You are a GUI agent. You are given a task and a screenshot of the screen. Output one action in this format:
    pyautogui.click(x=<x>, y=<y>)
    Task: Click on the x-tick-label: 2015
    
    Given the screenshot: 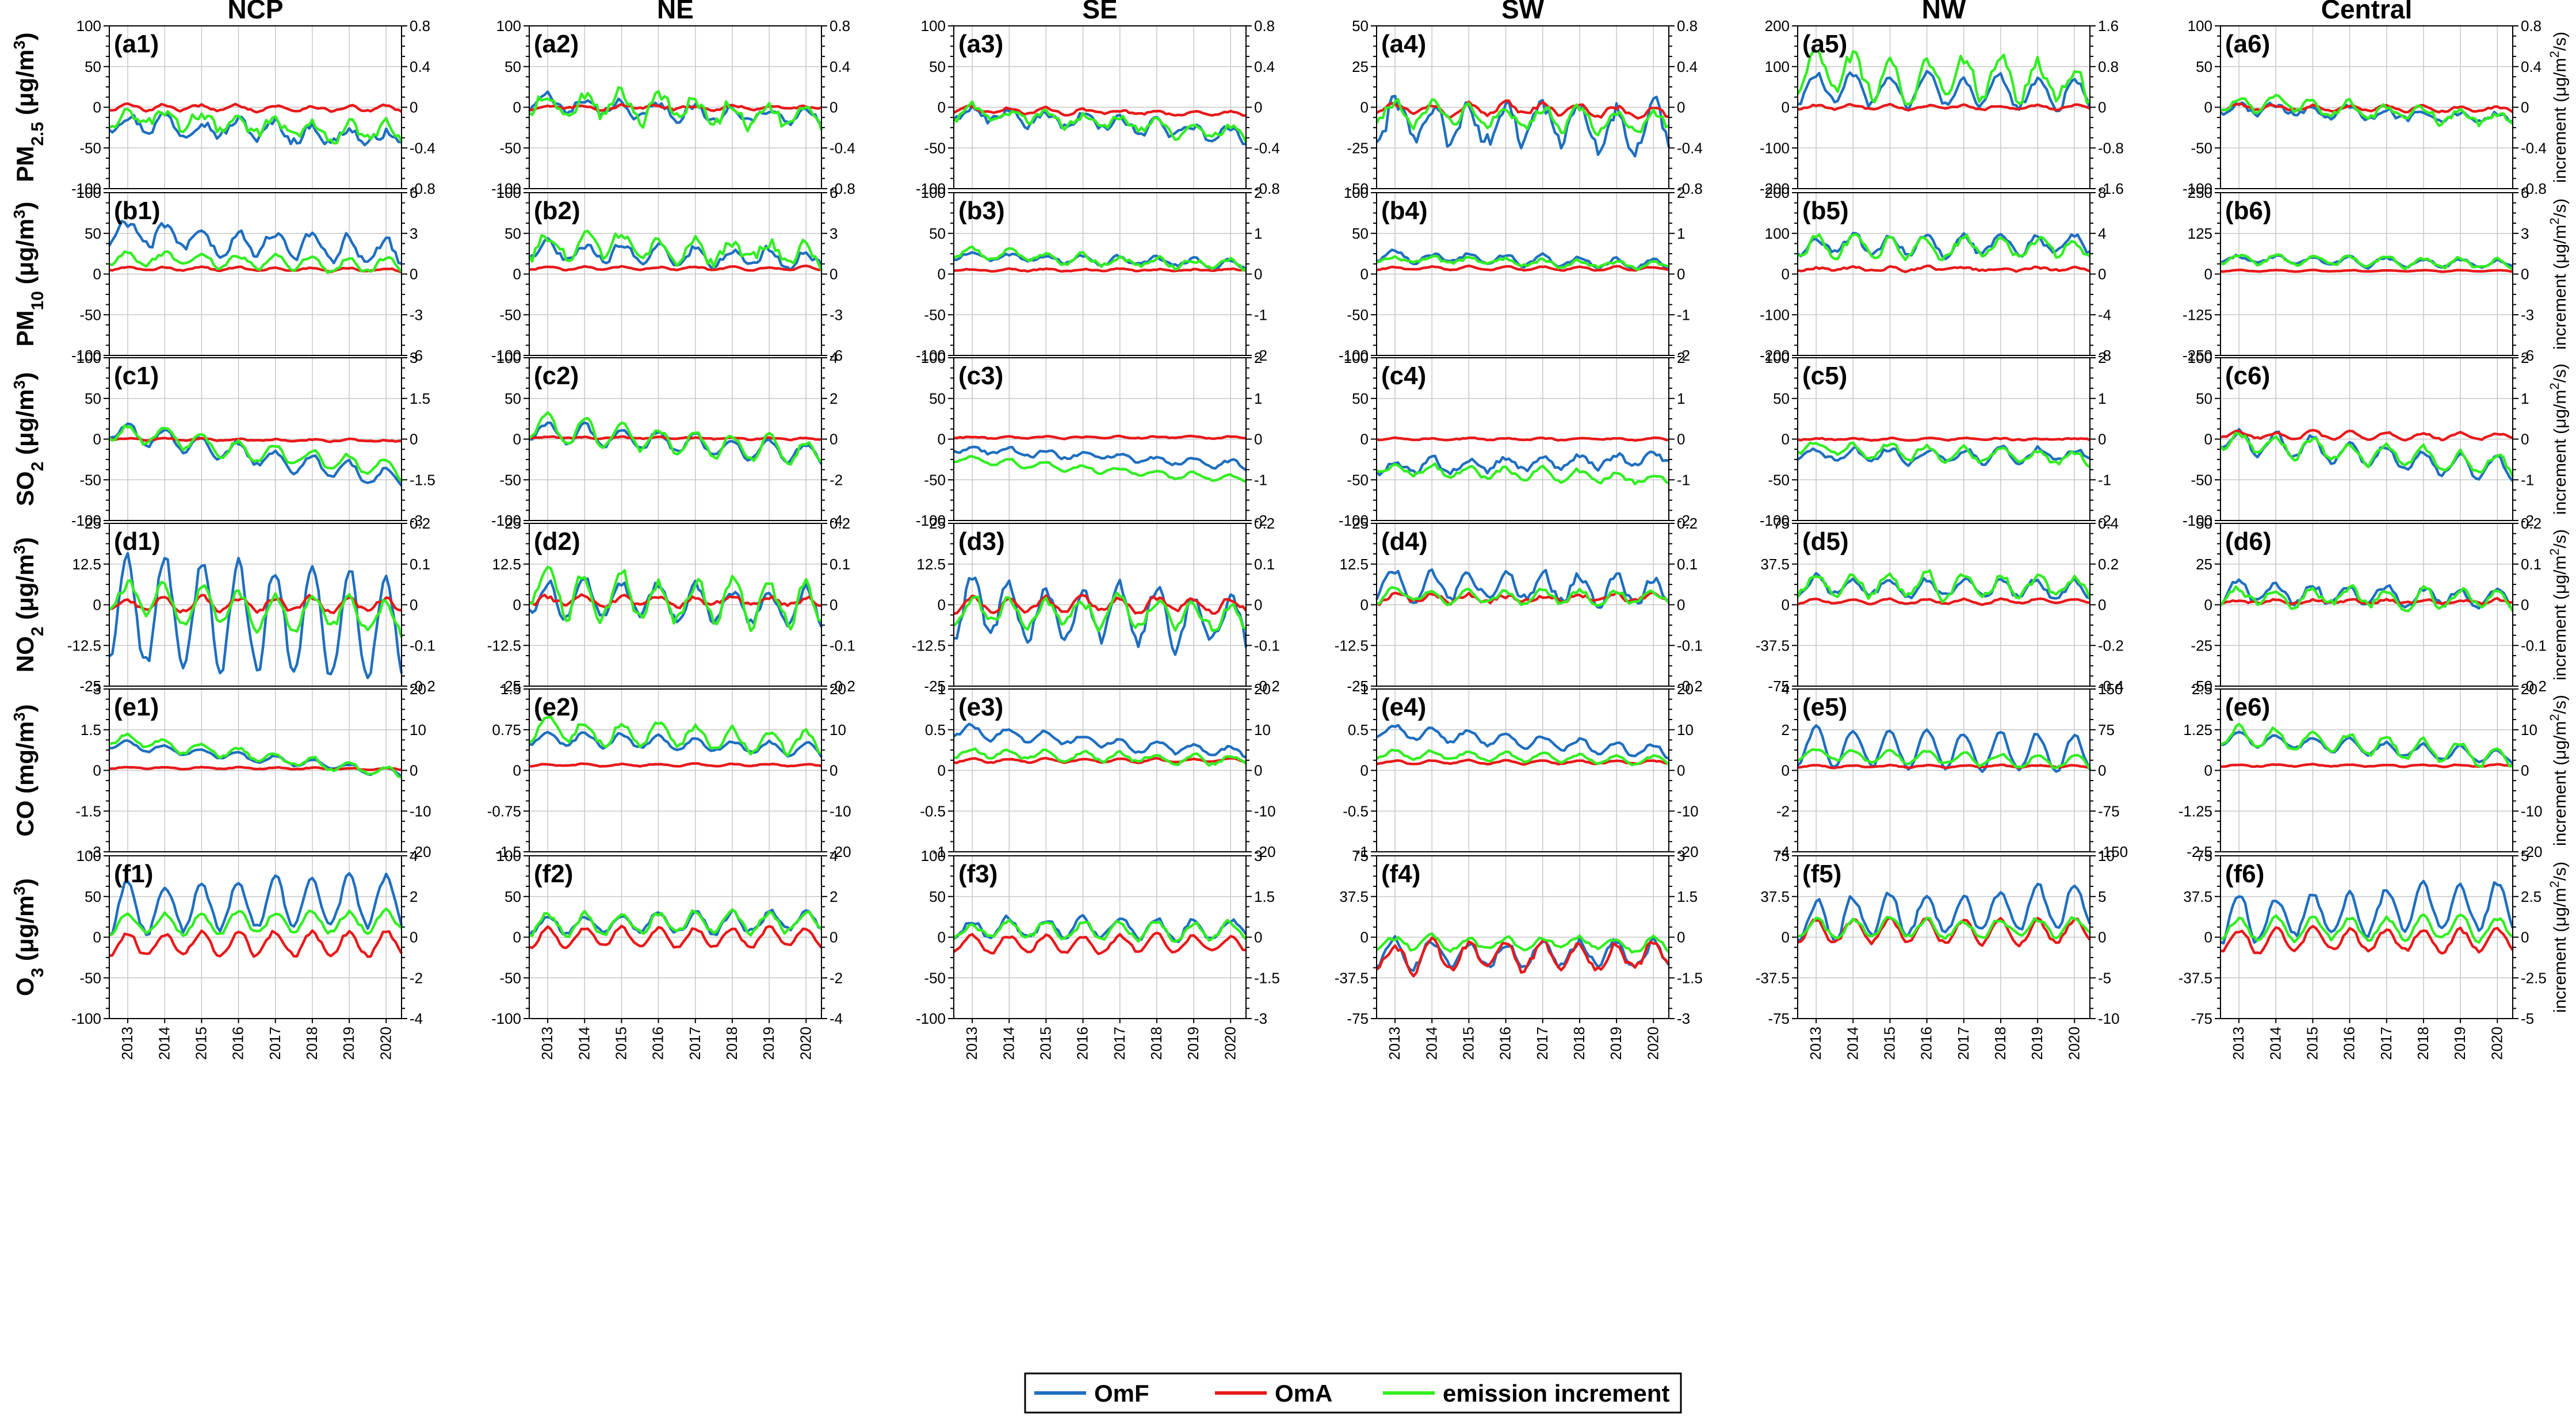 What is the action you would take?
    pyautogui.click(x=1468, y=1043)
    